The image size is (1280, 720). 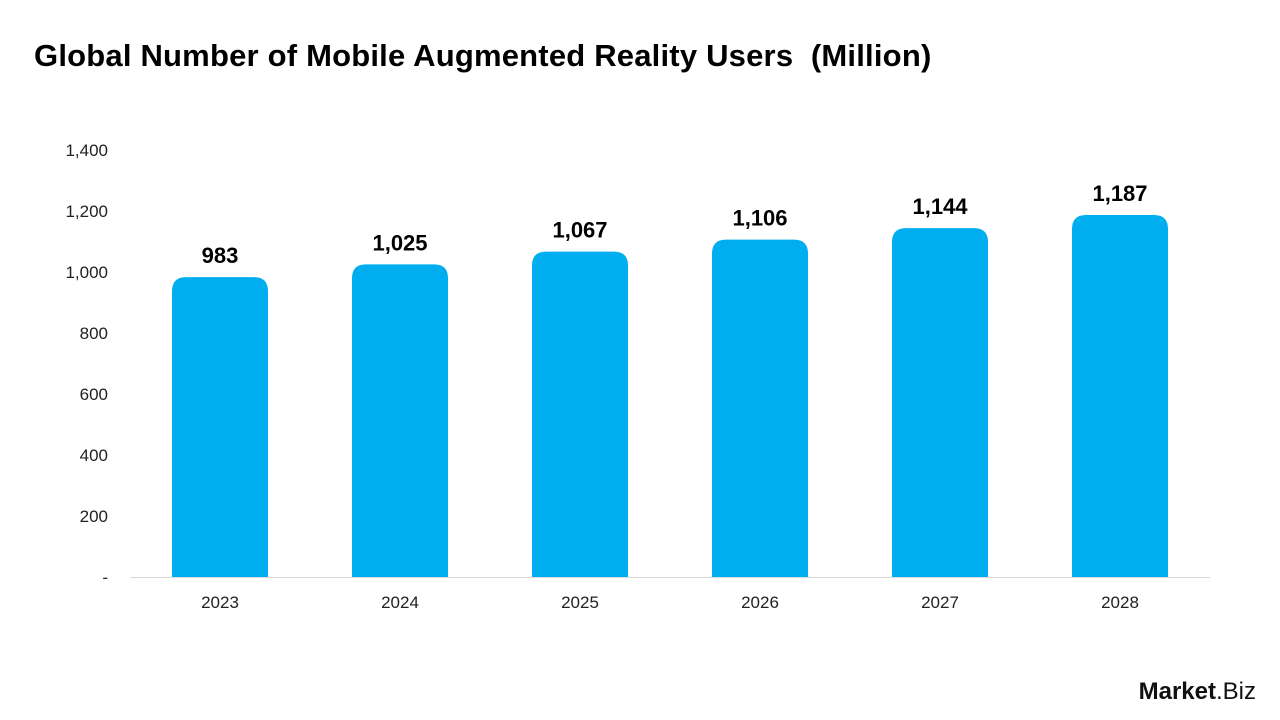 I want to click on y-tick-label: 600, so click(x=94, y=394).